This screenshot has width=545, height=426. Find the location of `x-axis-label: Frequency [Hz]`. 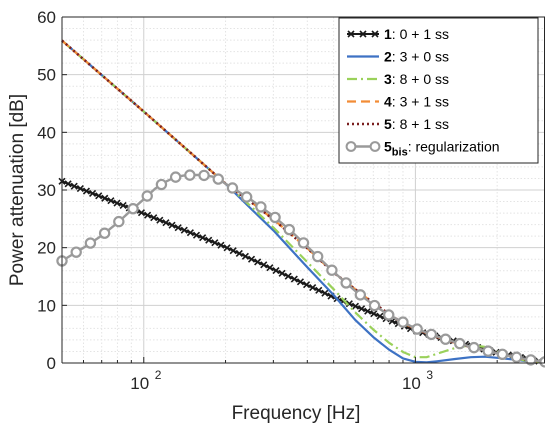

x-axis-label: Frequency [Hz] is located at coordinates (296, 413).